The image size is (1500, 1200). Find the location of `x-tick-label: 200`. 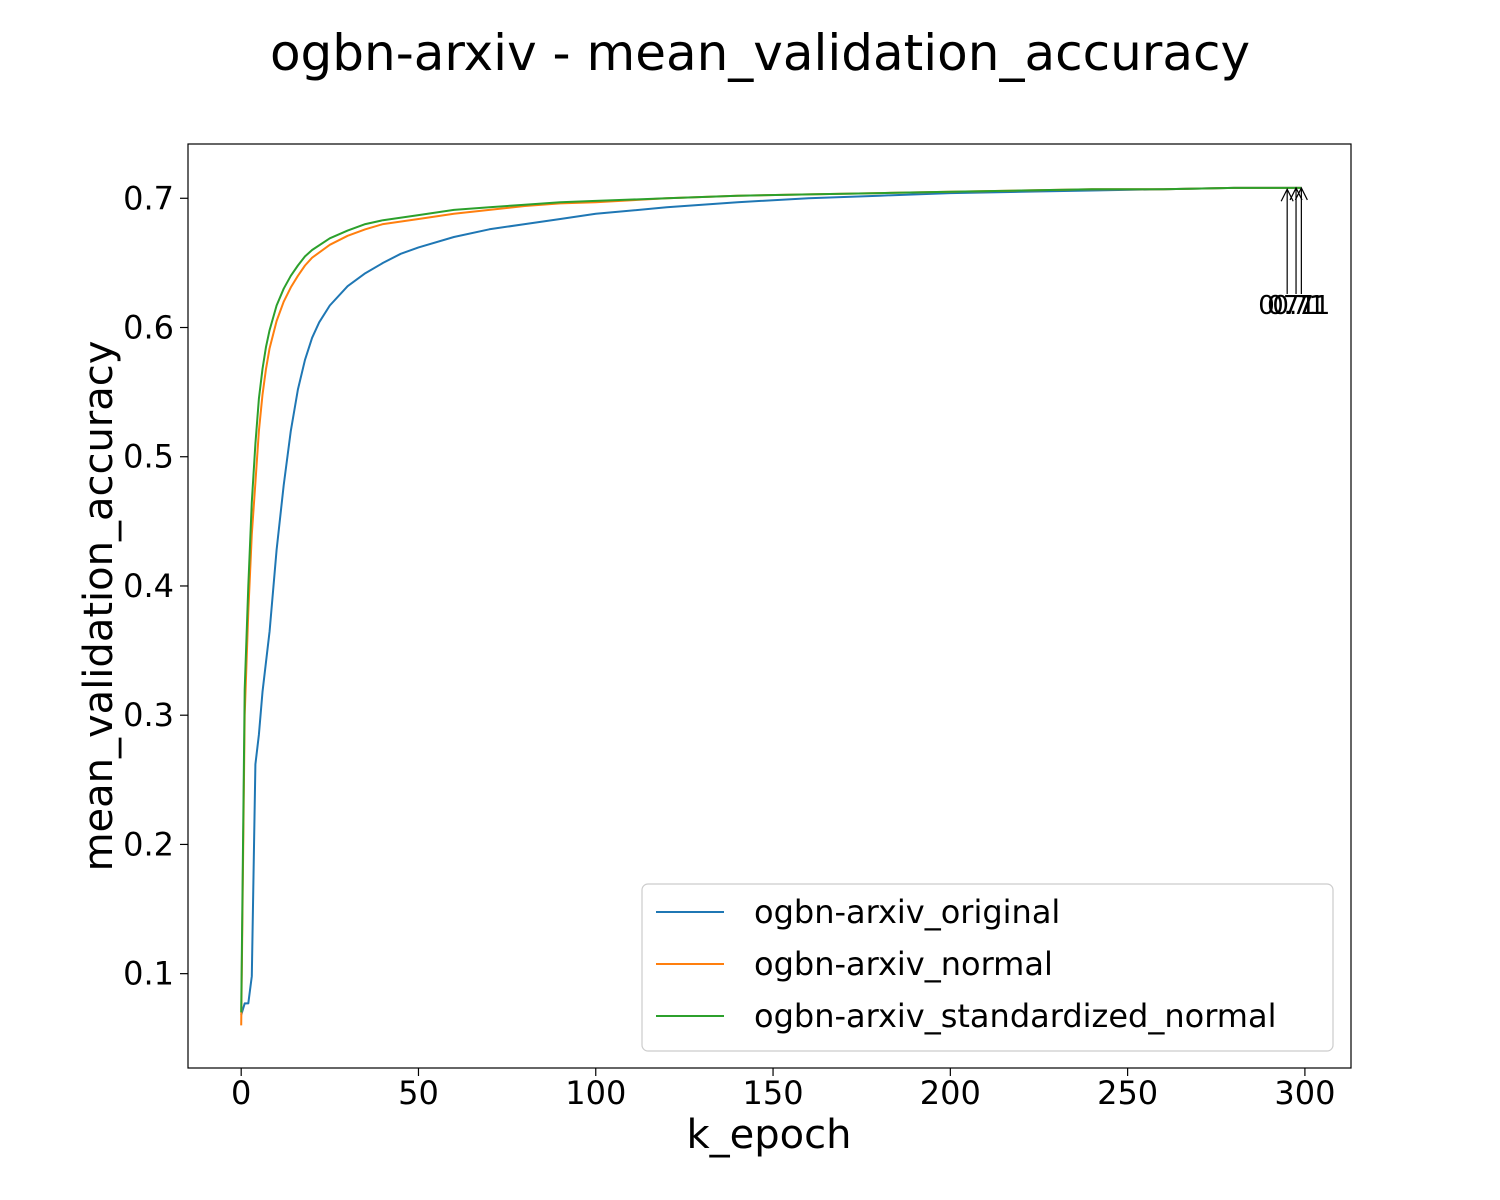

x-tick-label: 200 is located at coordinates (950, 1093).